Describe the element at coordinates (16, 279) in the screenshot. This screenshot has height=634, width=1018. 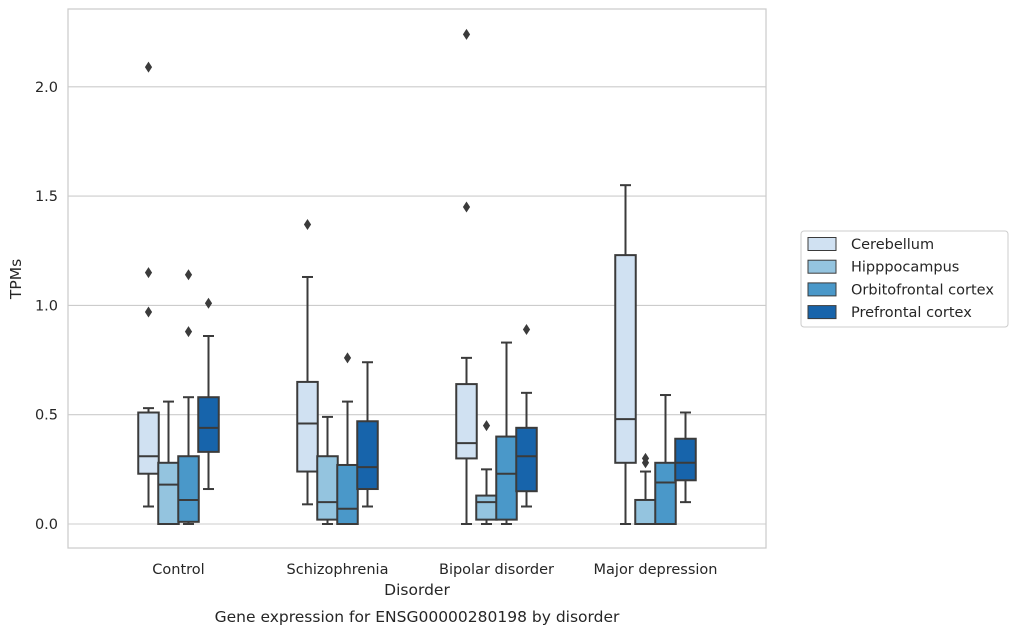
I see `y-axis-label: TPMs` at that location.